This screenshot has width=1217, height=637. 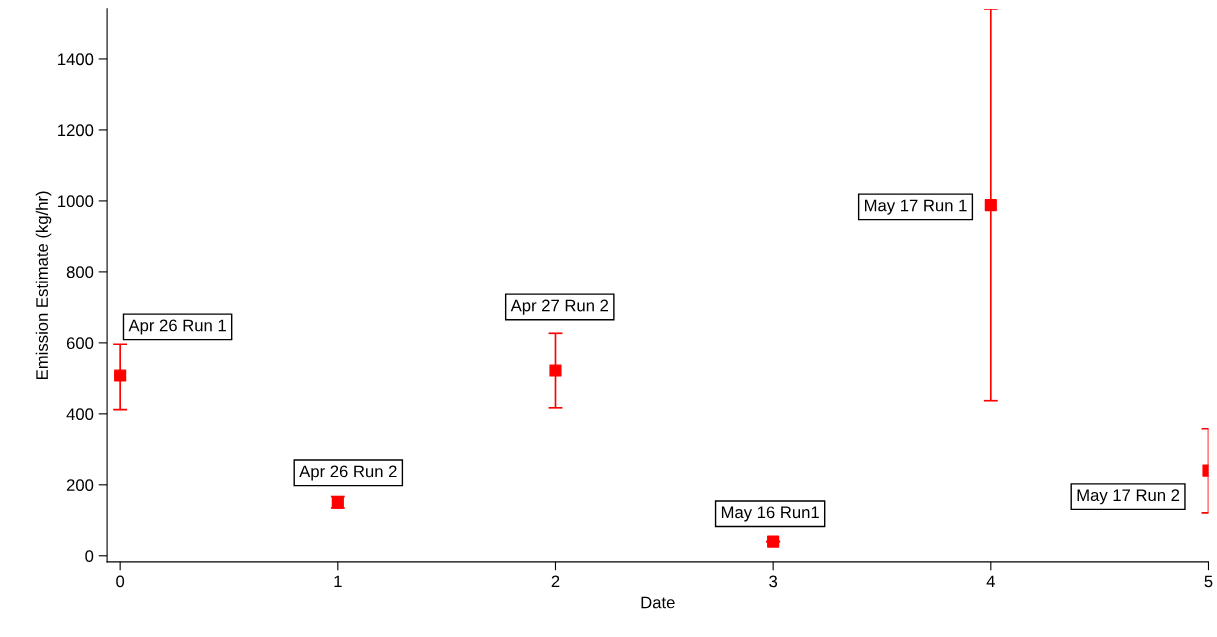 What do you see at coordinates (770, 514) in the screenshot?
I see `annotation: May 16 Run1` at bounding box center [770, 514].